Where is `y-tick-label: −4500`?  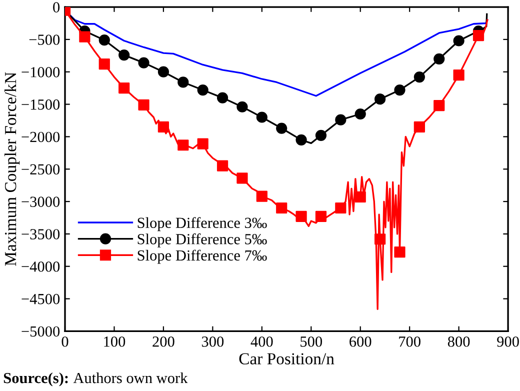 y-tick-label: −4500 is located at coordinates (41, 299).